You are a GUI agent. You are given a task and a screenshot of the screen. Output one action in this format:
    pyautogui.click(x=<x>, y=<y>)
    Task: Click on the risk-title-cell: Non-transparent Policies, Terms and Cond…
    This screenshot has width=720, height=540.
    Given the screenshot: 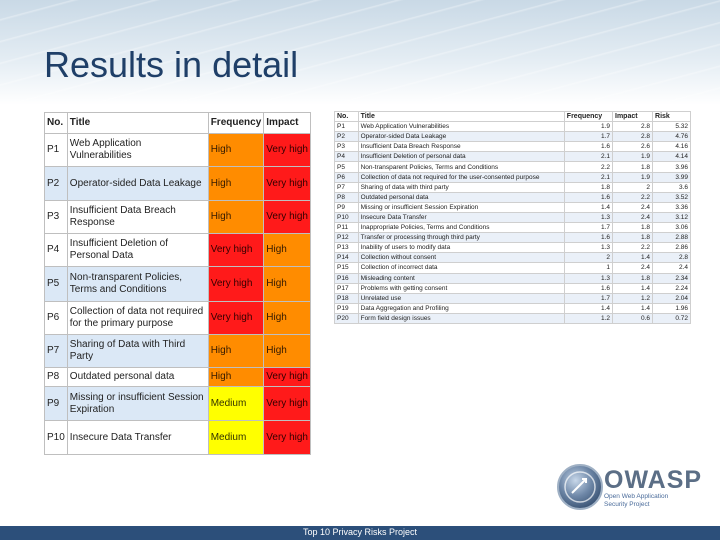 What is the action you would take?
    pyautogui.click(x=461, y=167)
    